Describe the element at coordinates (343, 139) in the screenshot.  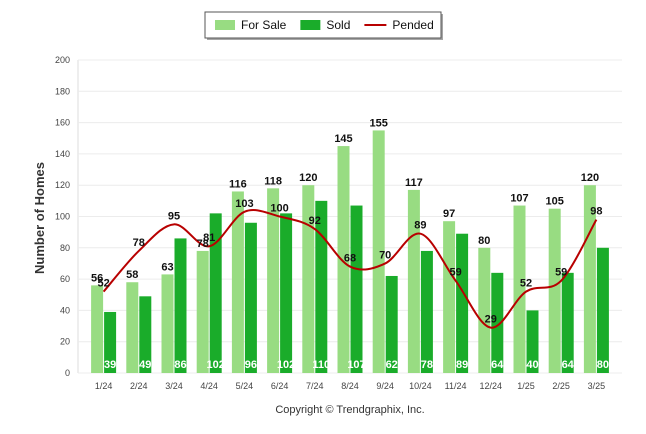
I see `label-for-sale: 145` at that location.